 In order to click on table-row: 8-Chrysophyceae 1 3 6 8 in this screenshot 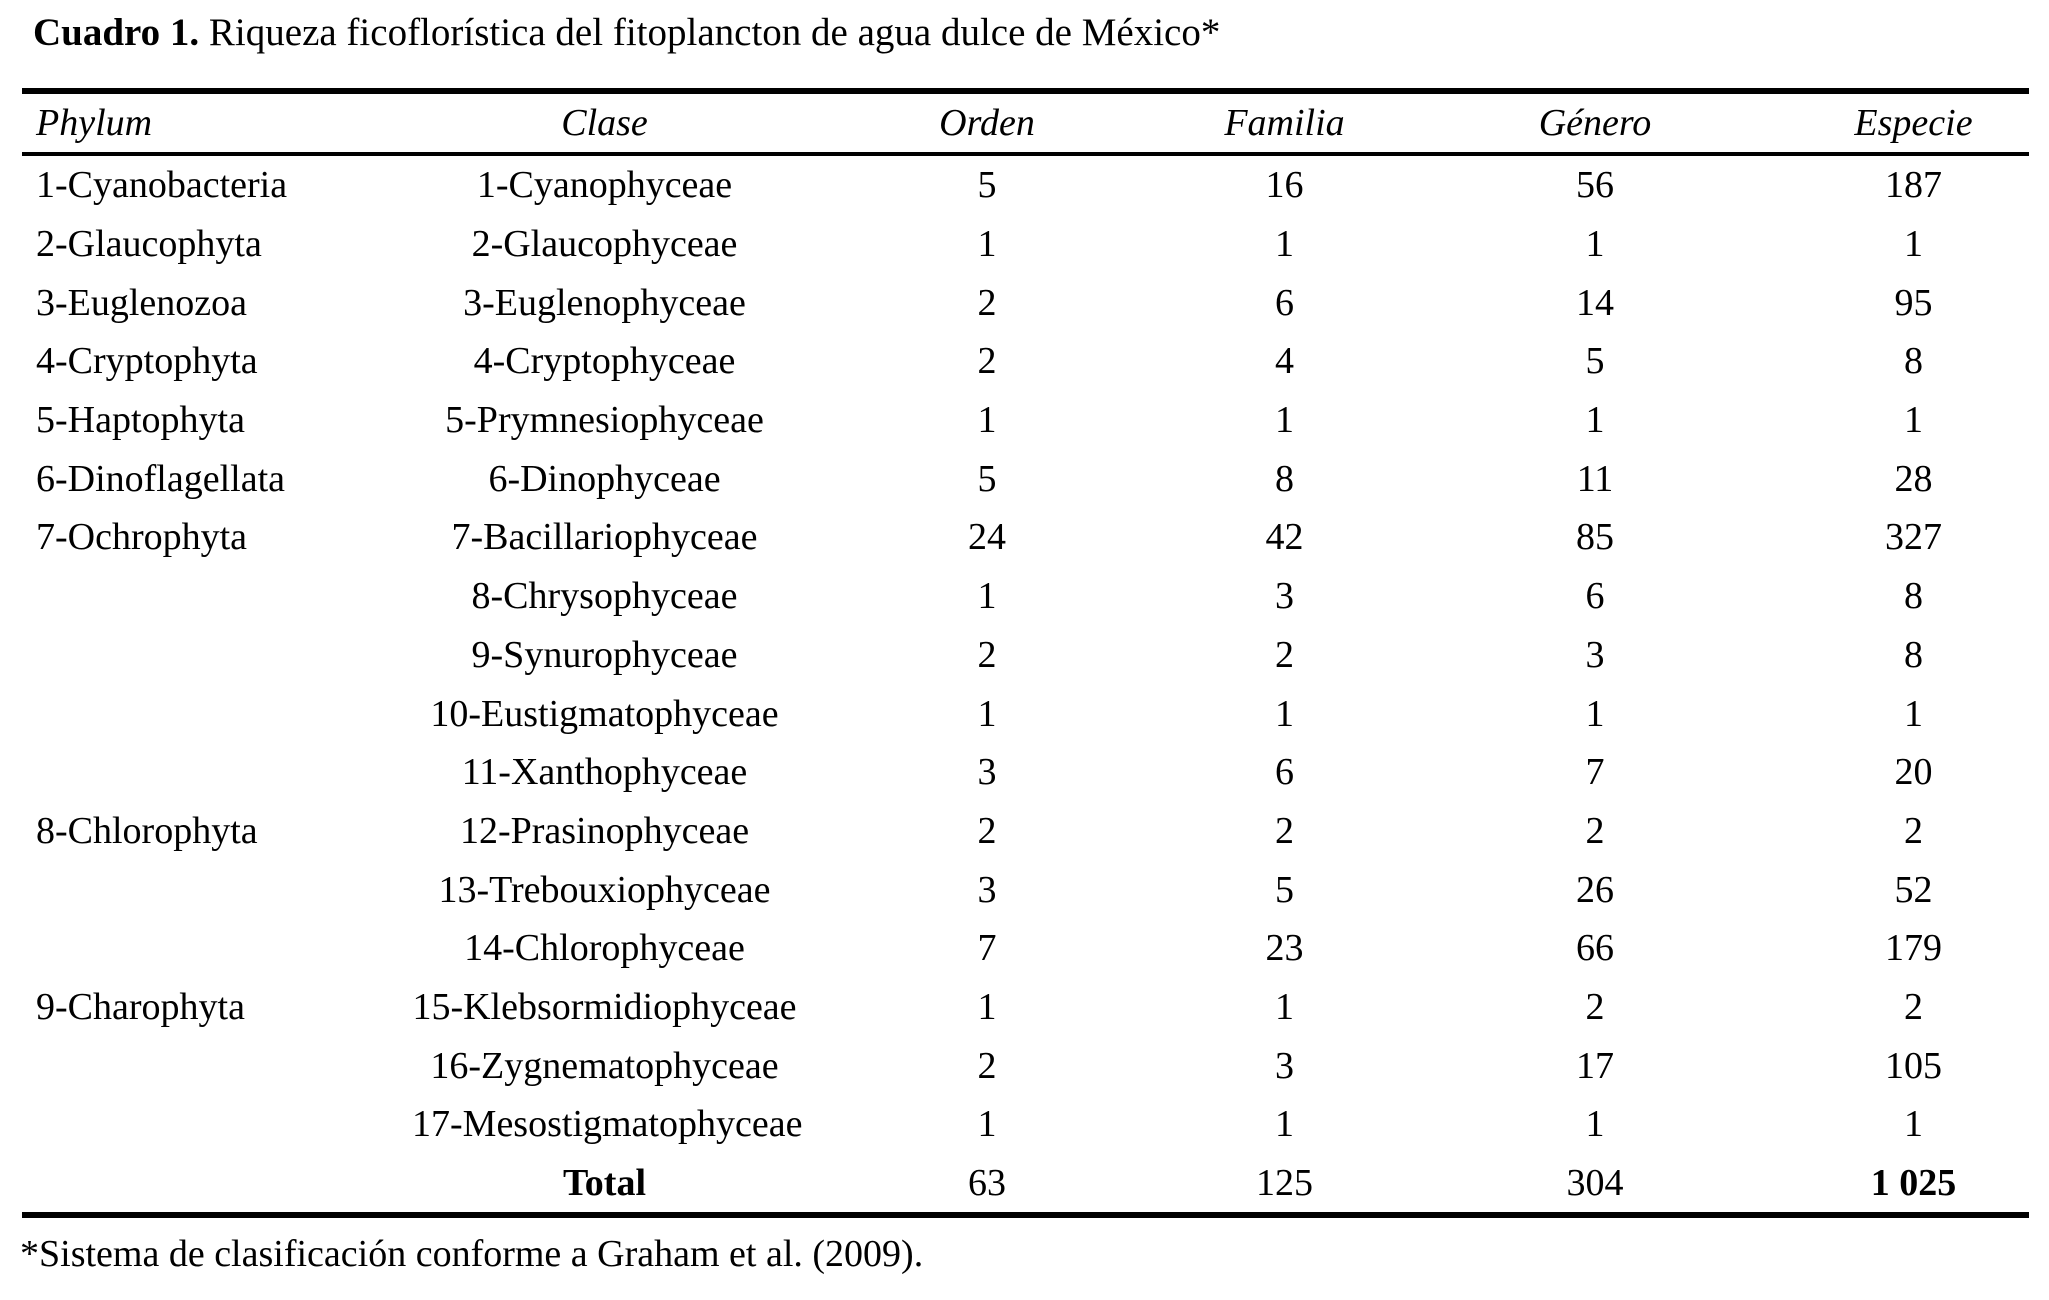, I will do `click(1025, 596)`.